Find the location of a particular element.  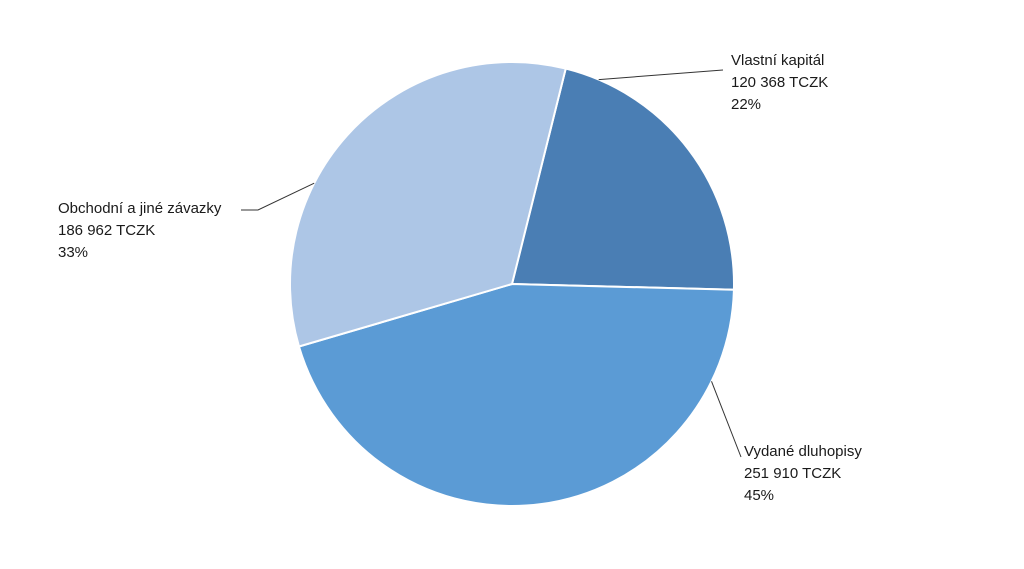

data-label-vlastni-kapital: Vlastní kapitál 120 368 TCZK 22% is located at coordinates (779, 83).